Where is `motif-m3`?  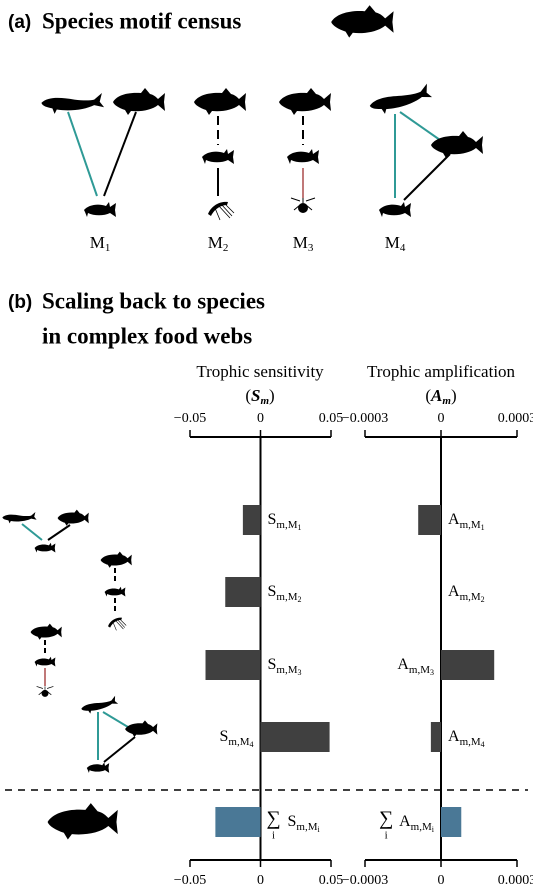 motif-m3 is located at coordinates (305, 151).